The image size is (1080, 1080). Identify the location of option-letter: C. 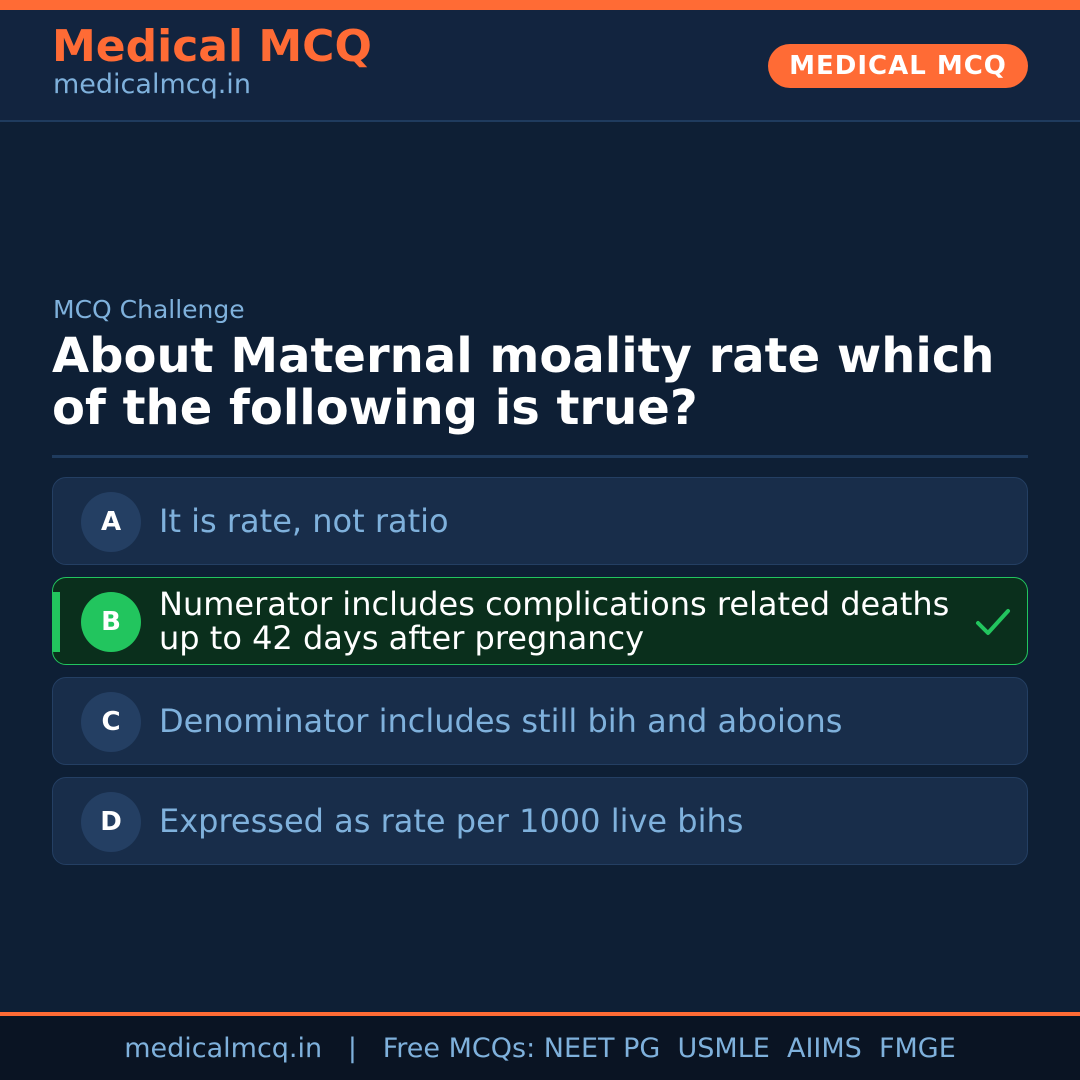
(111, 722).